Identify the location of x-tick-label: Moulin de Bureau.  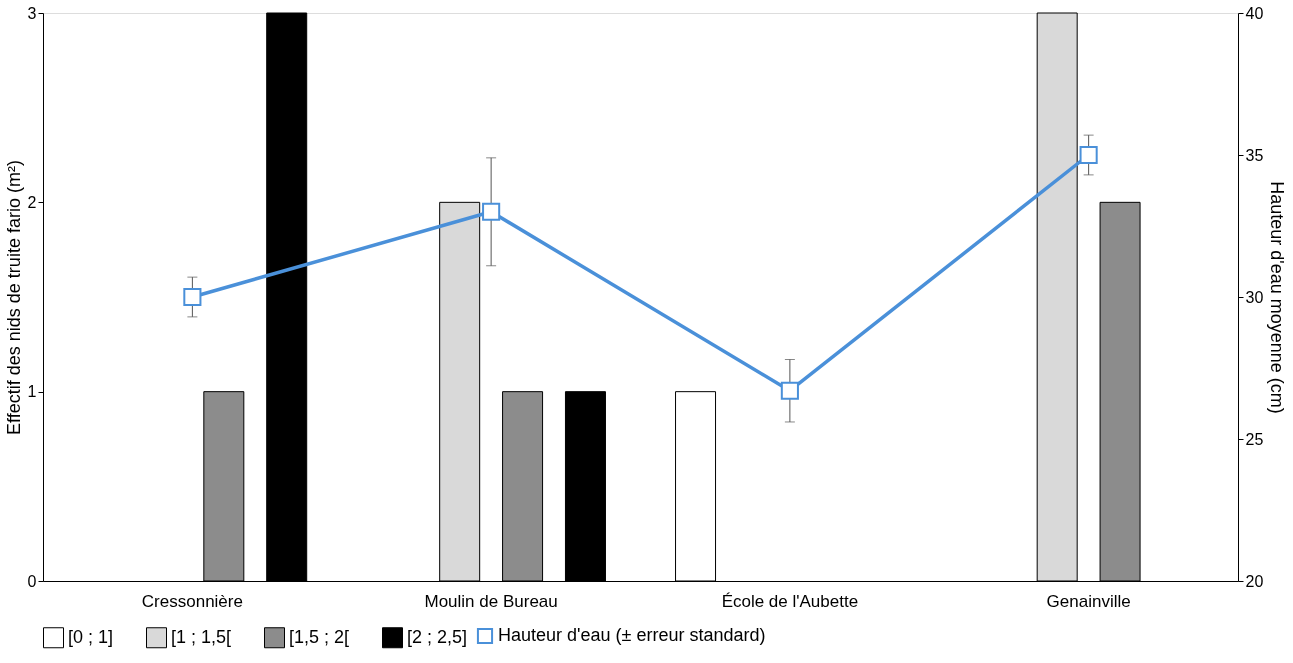
(491, 601).